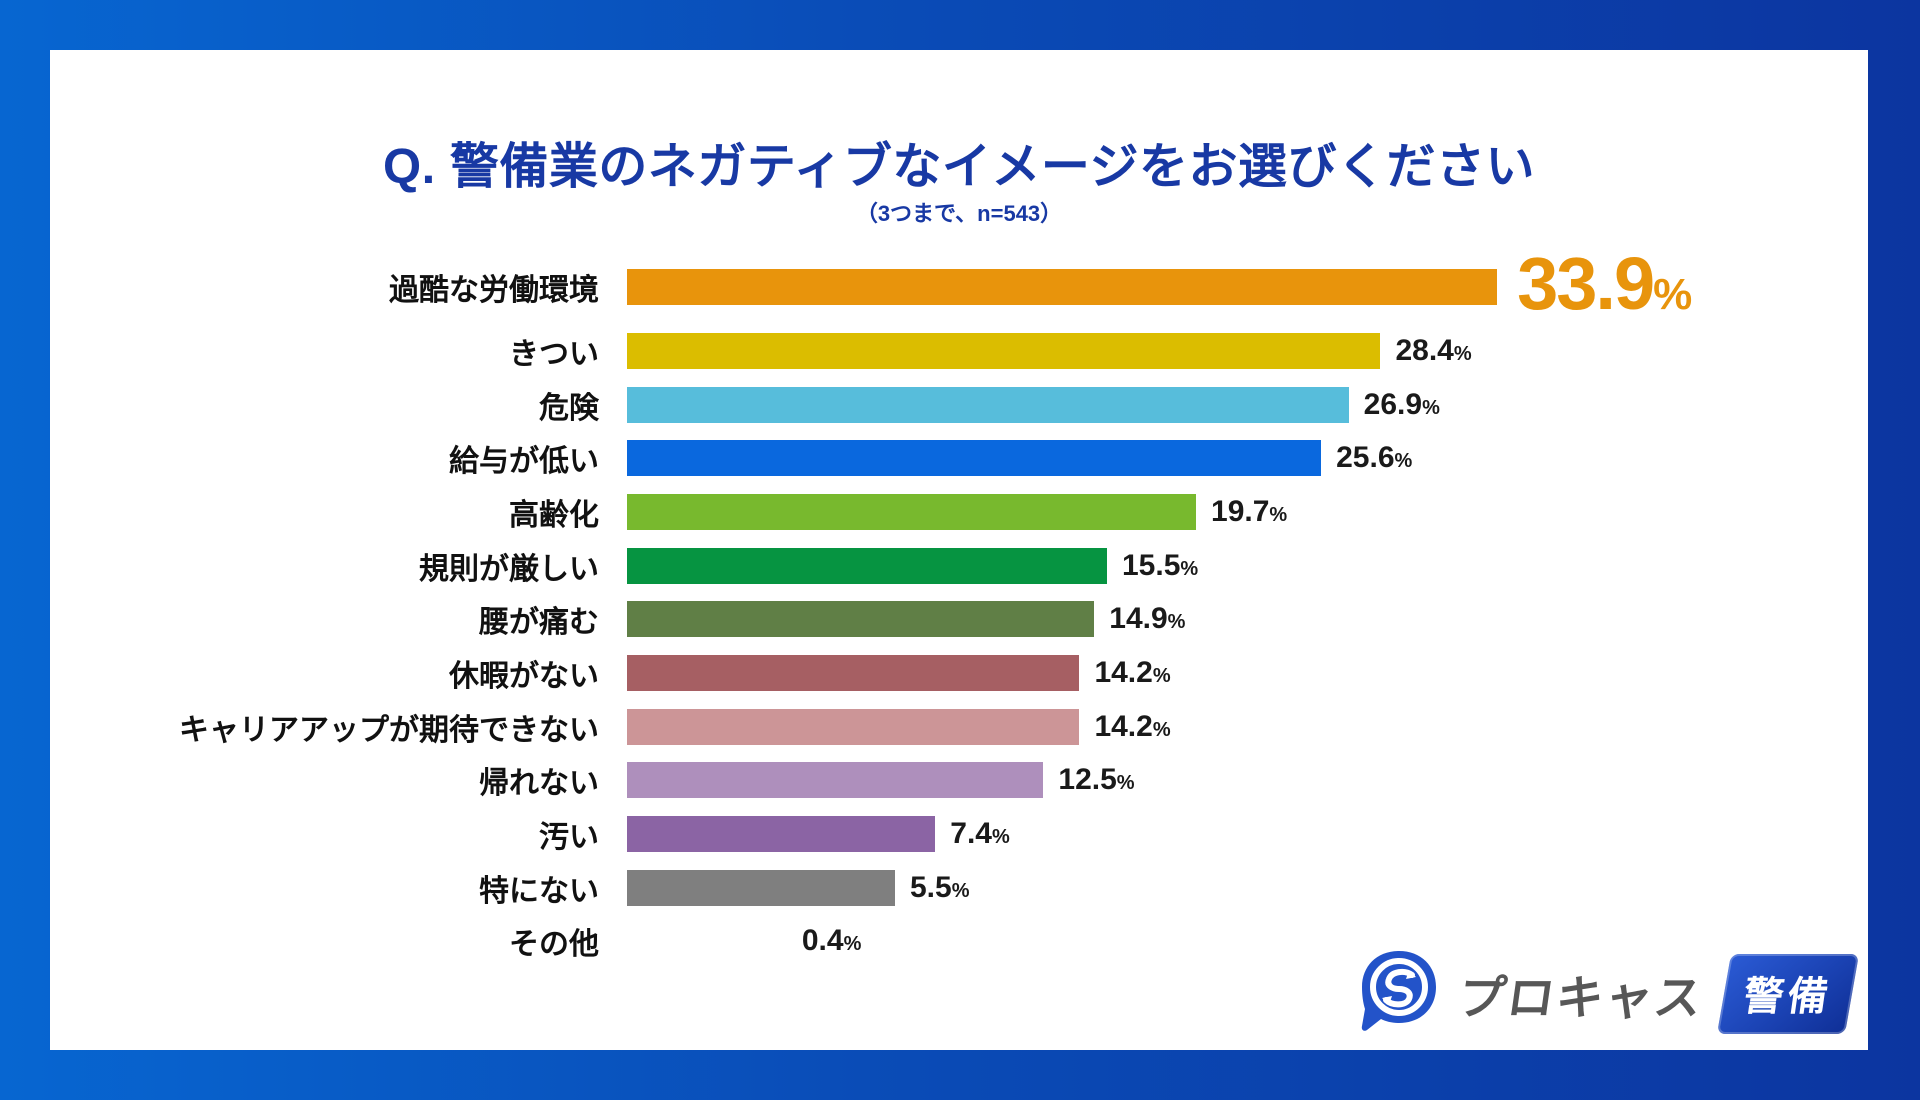  Describe the element at coordinates (554, 515) in the screenshot. I see `category-label: 高齢化` at that location.